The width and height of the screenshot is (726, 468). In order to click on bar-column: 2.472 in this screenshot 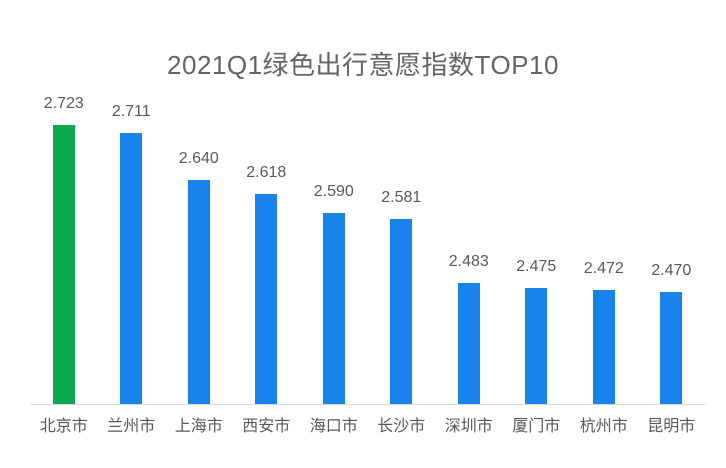, I will do `click(604, 247)`.